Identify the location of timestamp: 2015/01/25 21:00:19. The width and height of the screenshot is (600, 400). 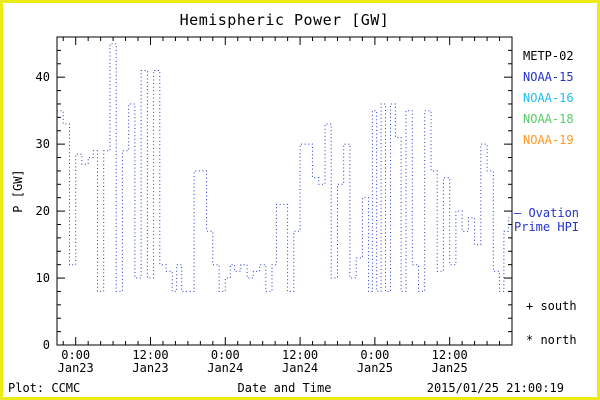
(495, 388).